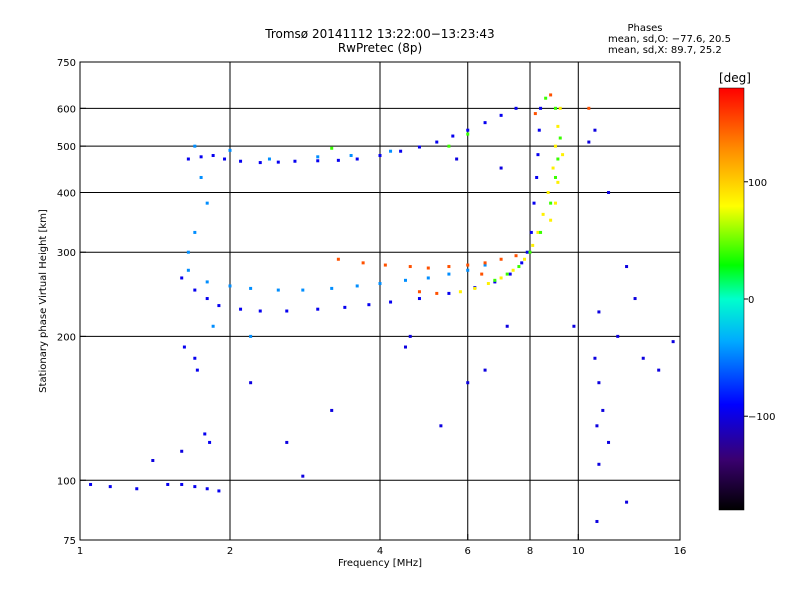 The image size is (800, 600). Describe the element at coordinates (665, 50) in the screenshot. I see `phase-x-line: mean, sd,X: 89.7, 25.2` at that location.